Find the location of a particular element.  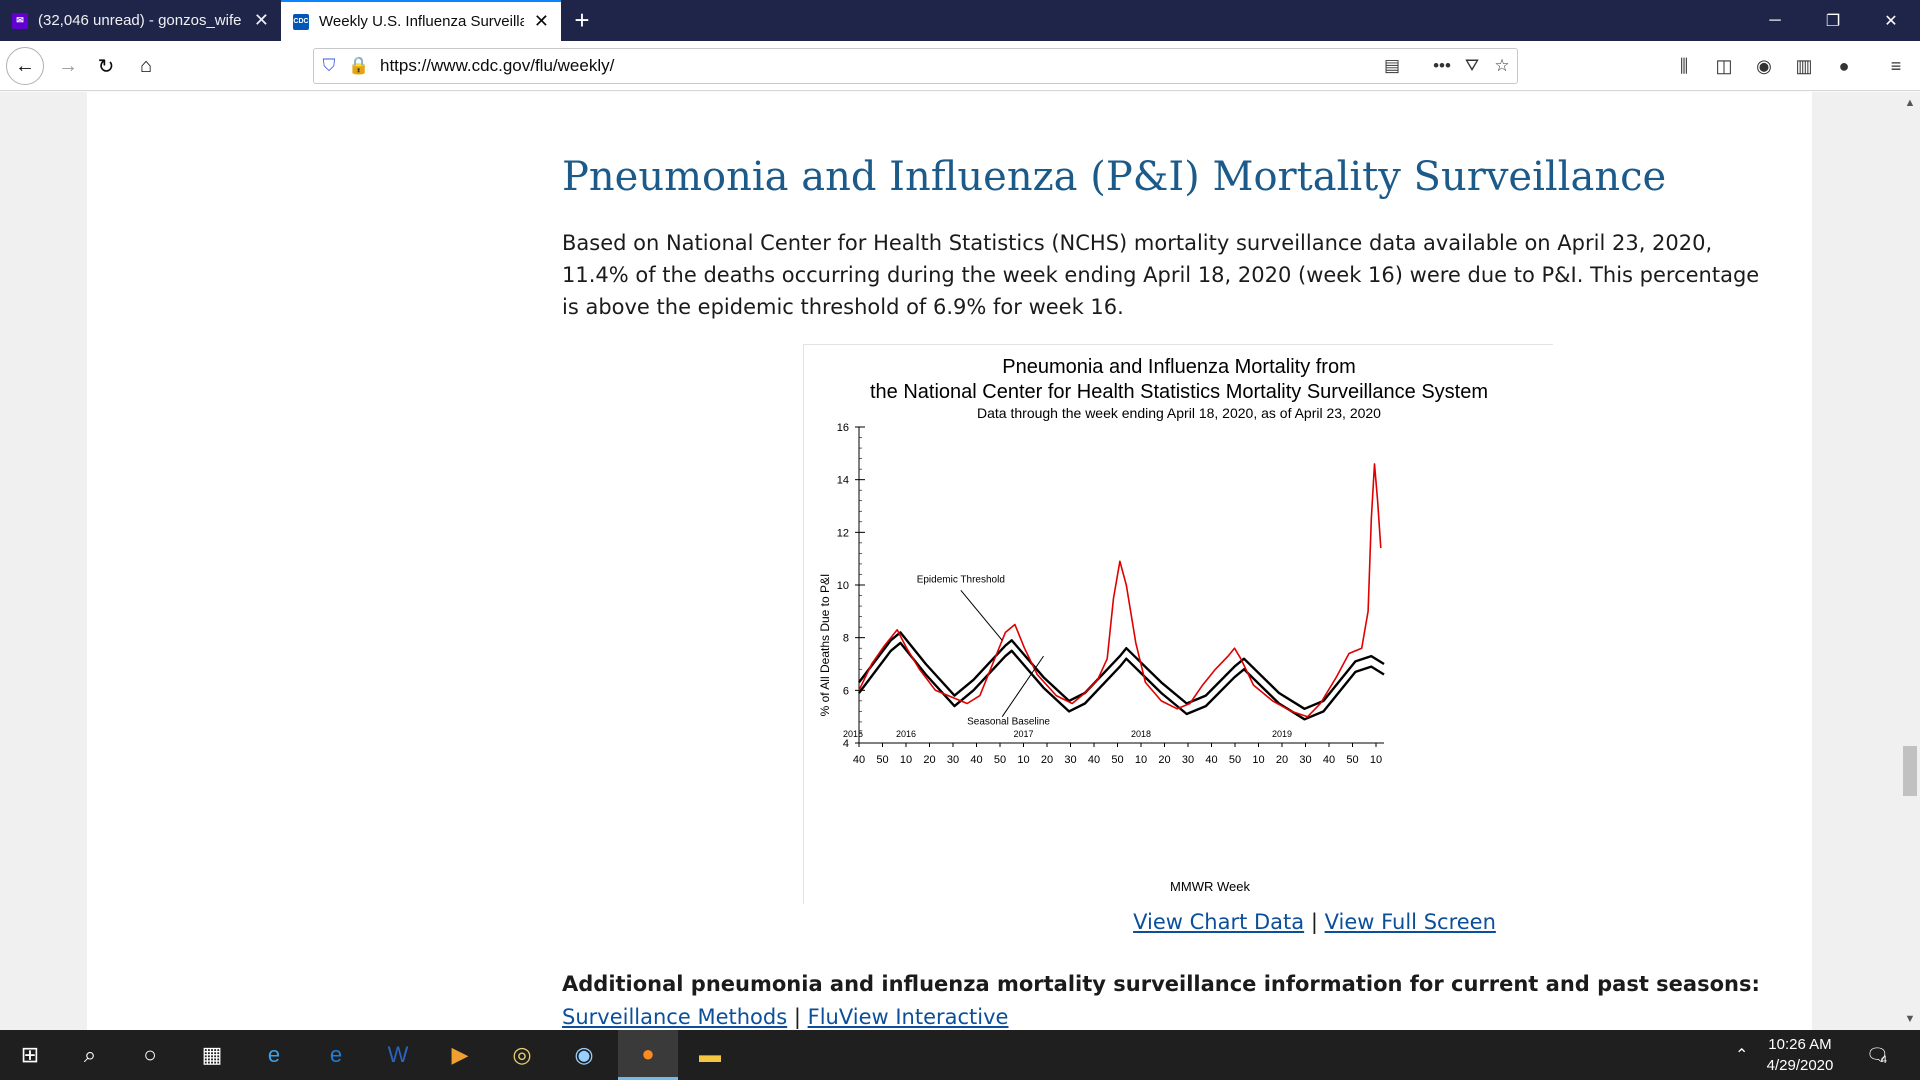

search-icon: ⌕ is located at coordinates (90, 1054).